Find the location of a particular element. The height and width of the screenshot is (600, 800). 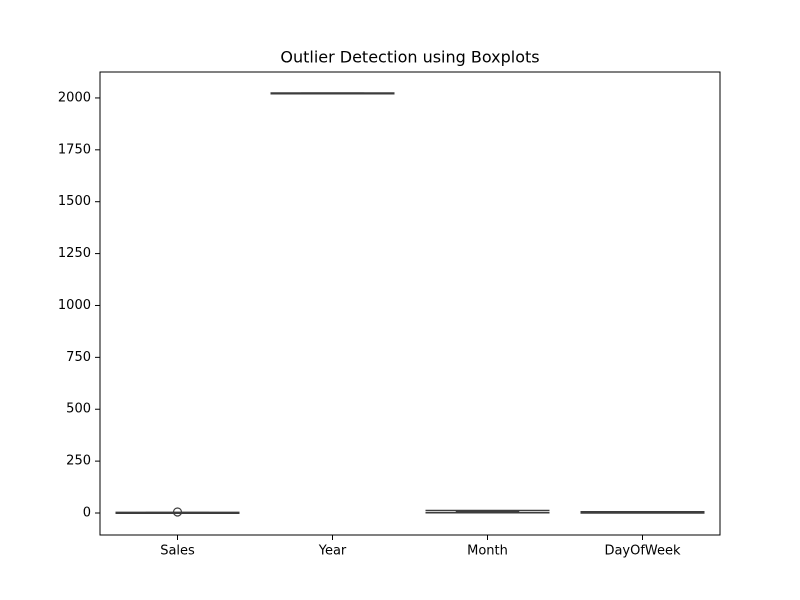

y-tick-label: 1500 is located at coordinates (74, 201).